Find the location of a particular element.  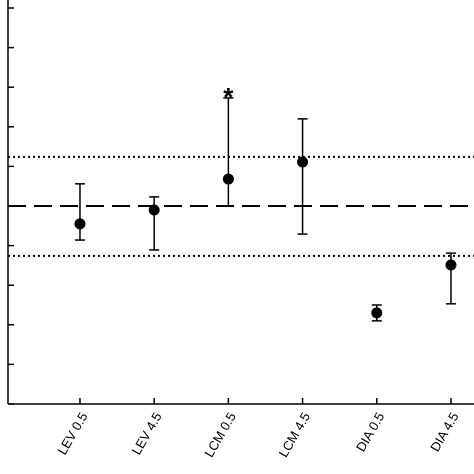

x-tick-label: LCM 4.5 is located at coordinates (295, 435).